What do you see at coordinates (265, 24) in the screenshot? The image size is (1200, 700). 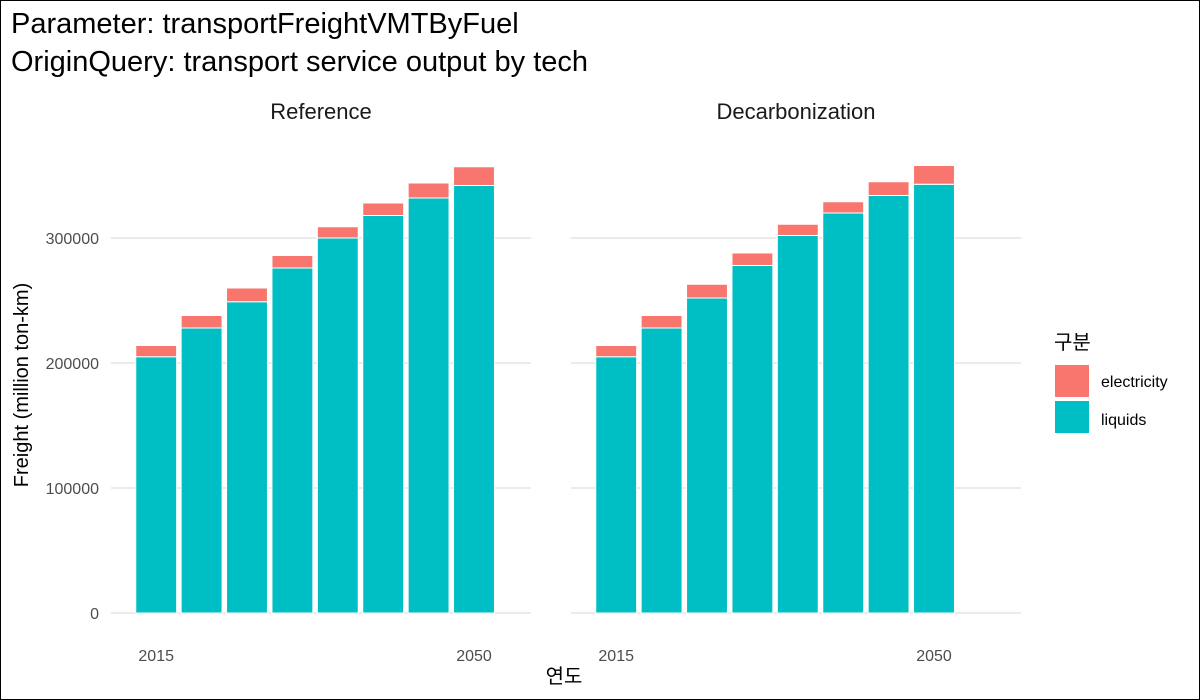 I see `chart-title-line-1: Parameter: transportFreightVMTByFuel` at bounding box center [265, 24].